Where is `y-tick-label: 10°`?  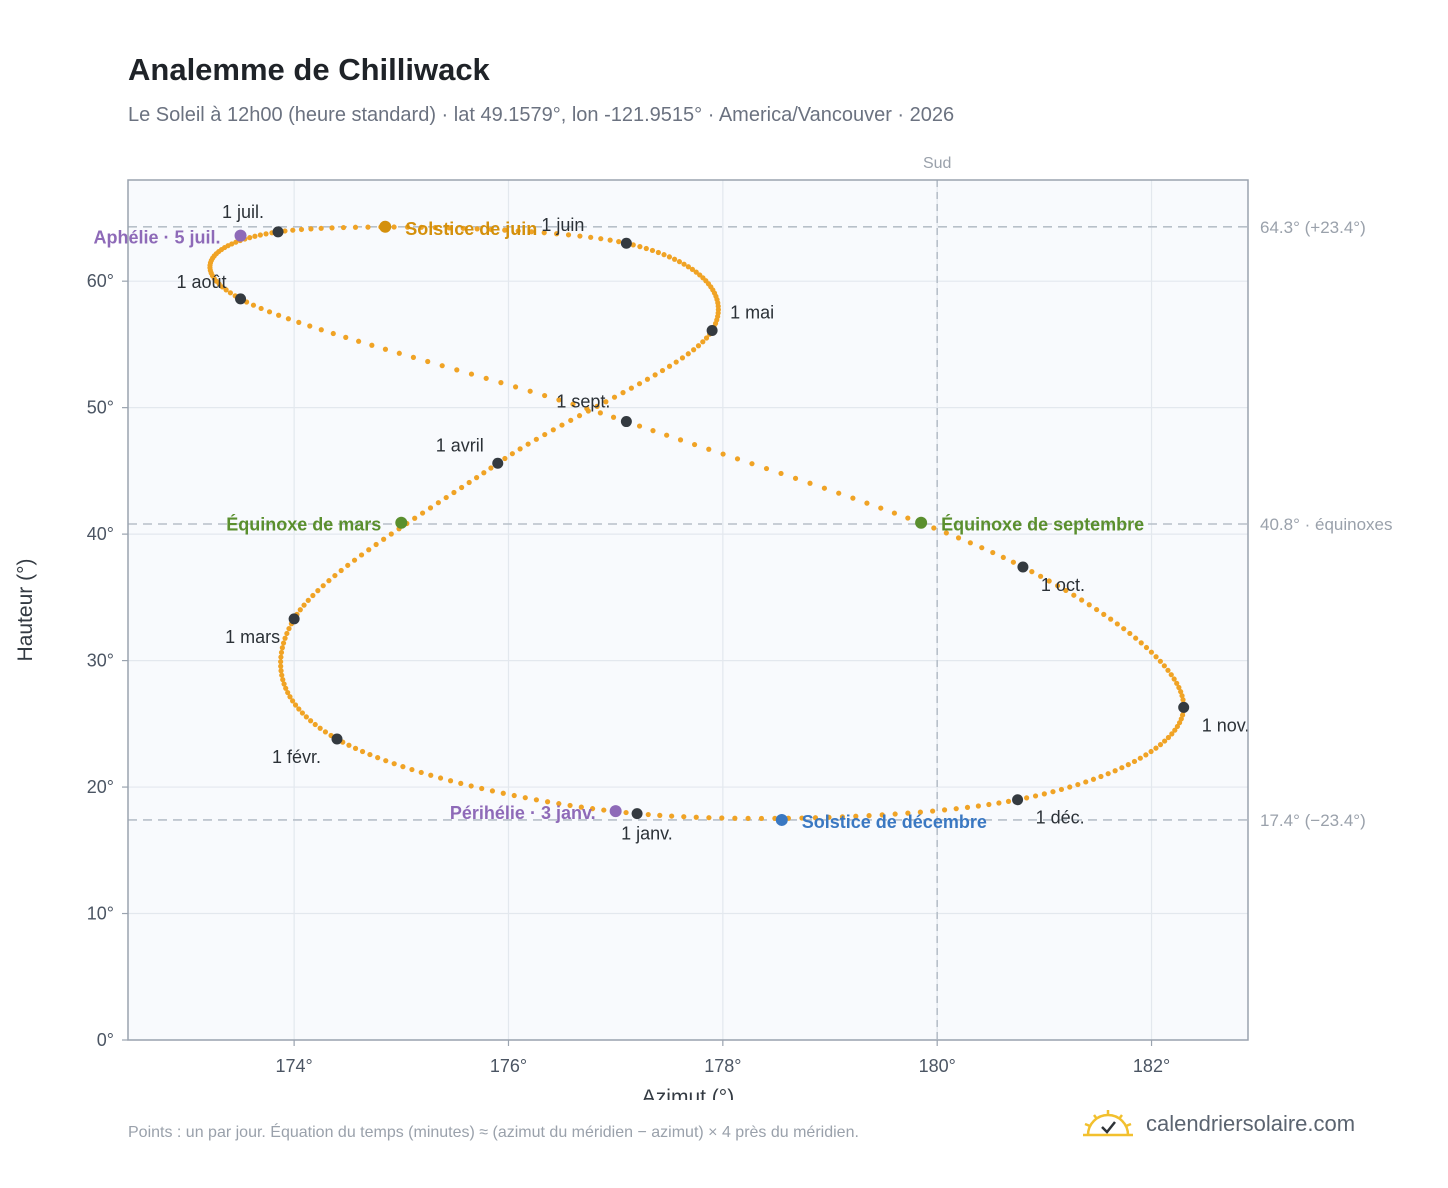 y-tick-label: 10° is located at coordinates (100, 914).